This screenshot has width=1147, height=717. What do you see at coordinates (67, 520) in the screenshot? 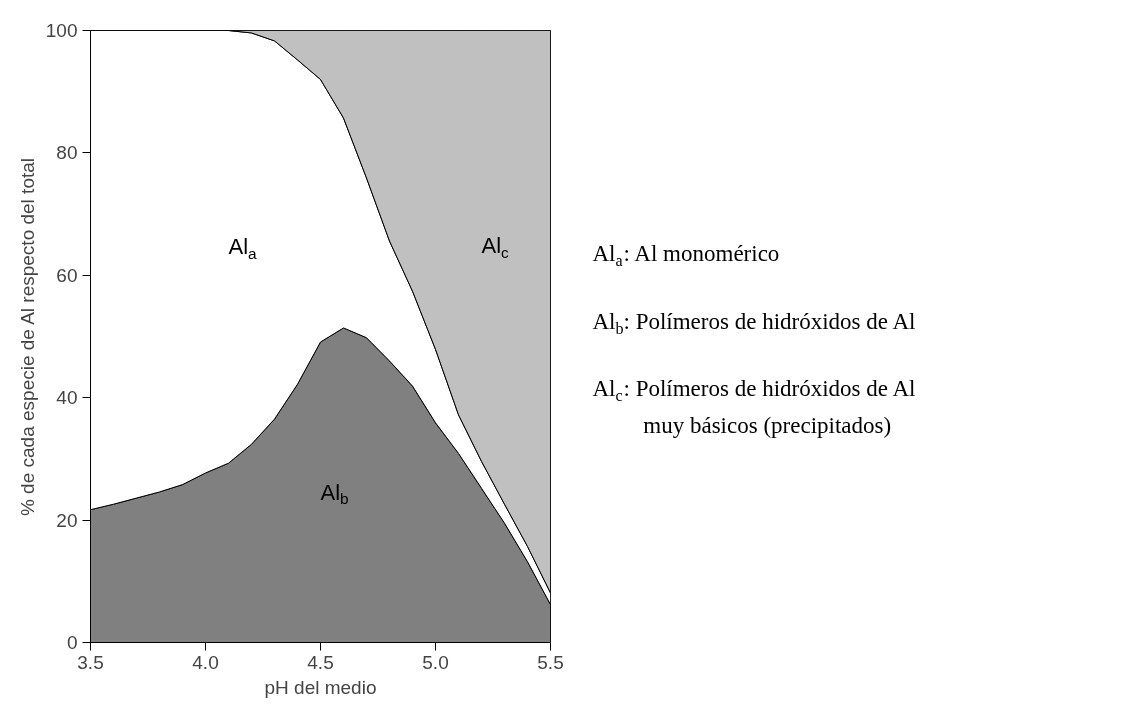
I see `y-tick-label: 20` at bounding box center [67, 520].